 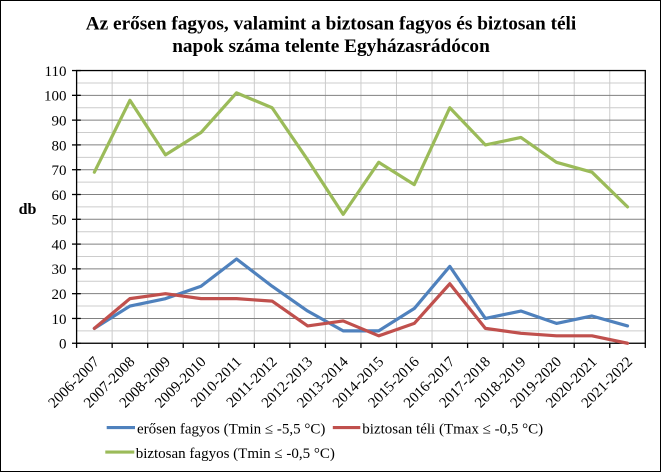 What do you see at coordinates (331, 46) in the screenshot?
I see `svg-text:napok száma telente Egyházasrá: napok száma telente Egyházasrádócon` at bounding box center [331, 46].